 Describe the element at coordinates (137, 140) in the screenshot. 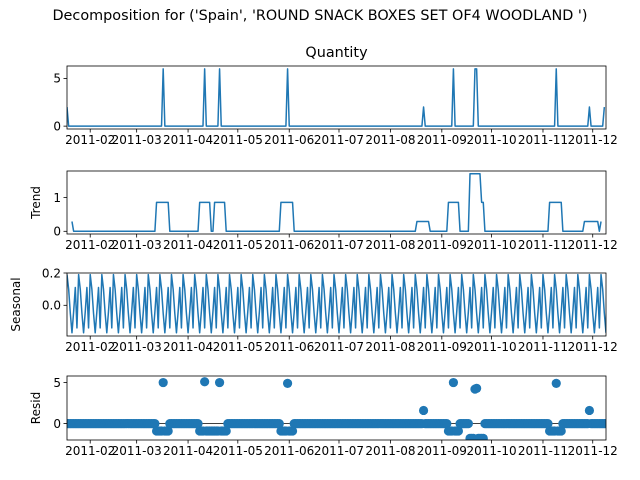

I see `quantity-xtick-label: 2011-03` at that location.